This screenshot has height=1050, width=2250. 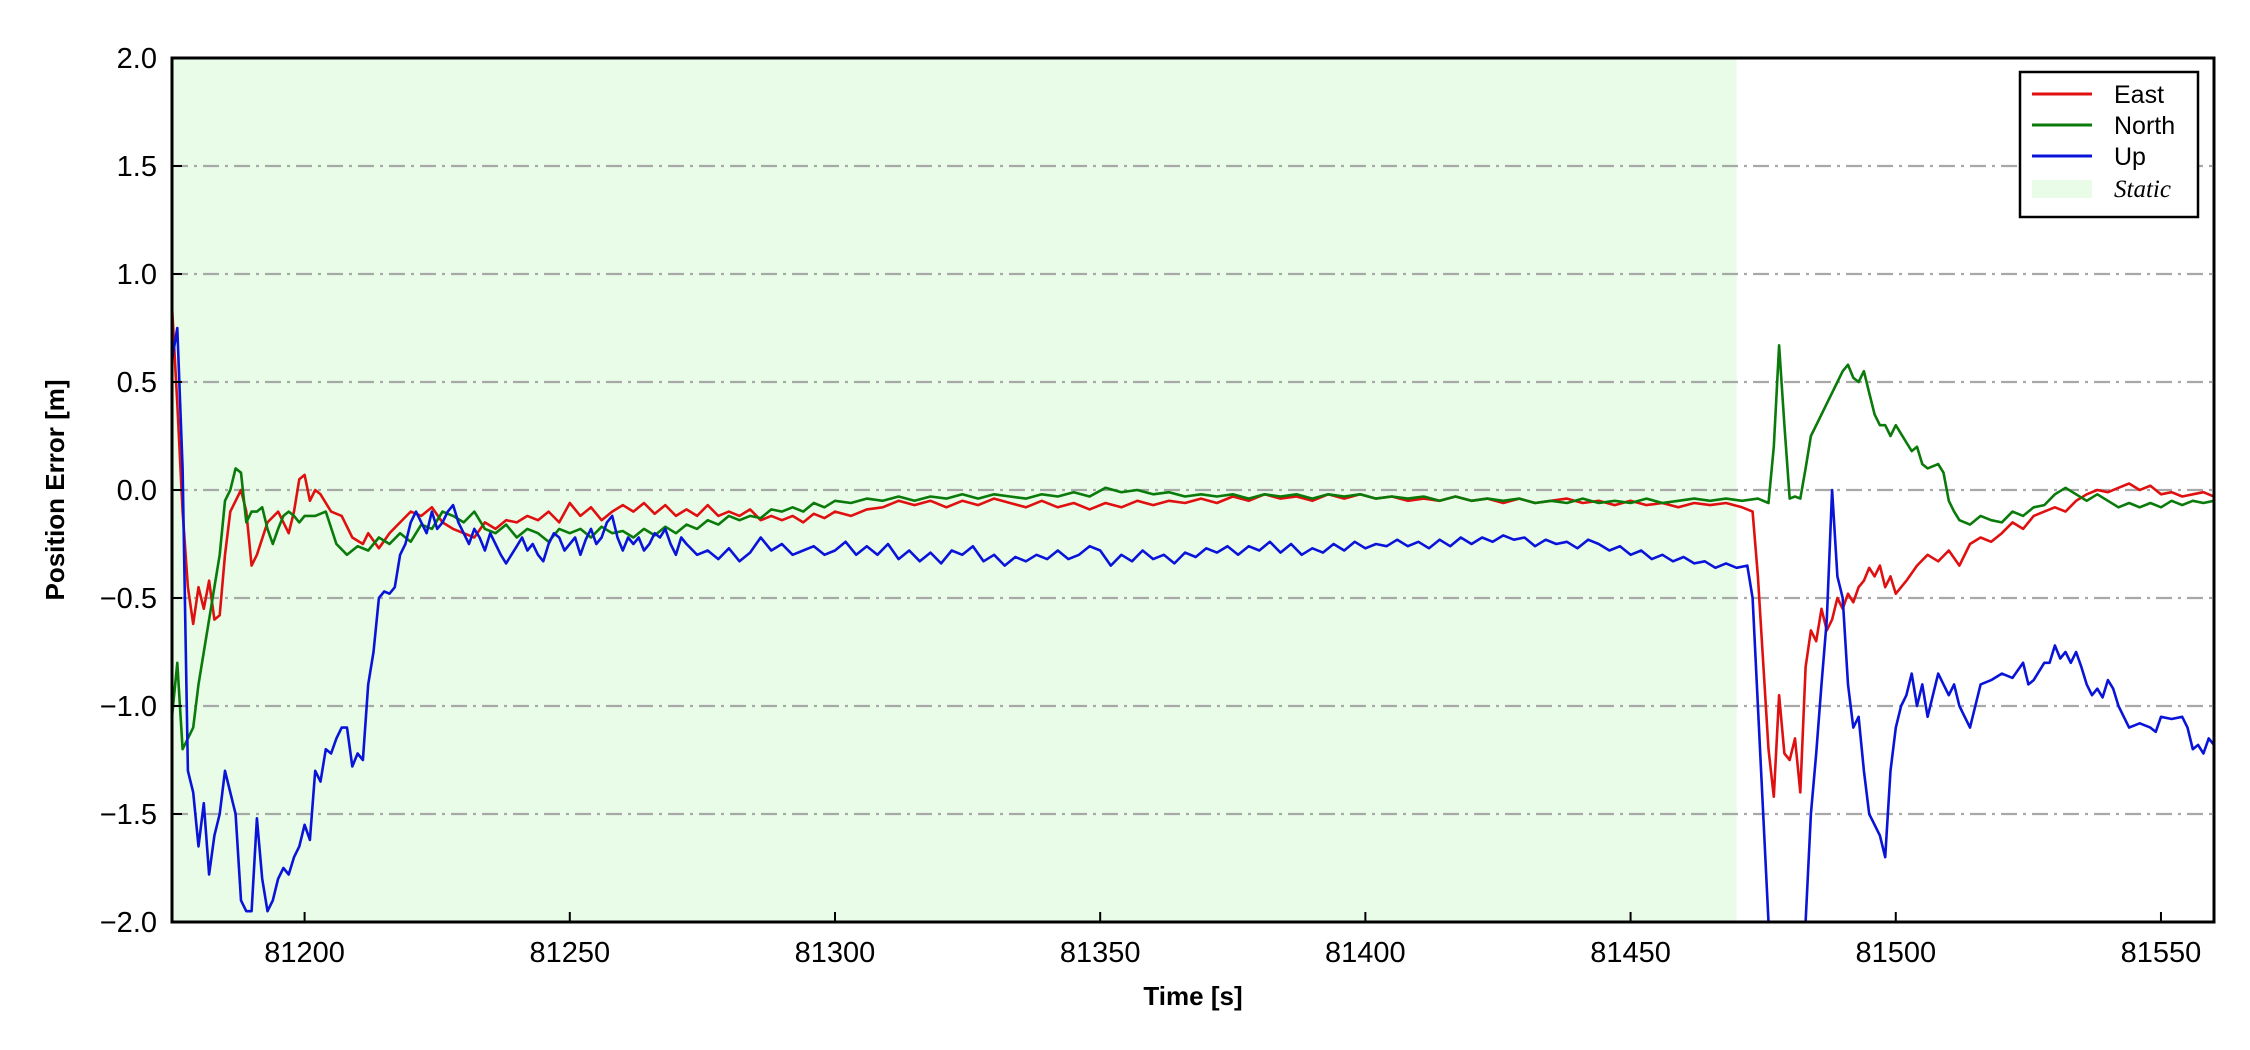 I want to click on legend-swatch-static, so click(x=2062, y=189).